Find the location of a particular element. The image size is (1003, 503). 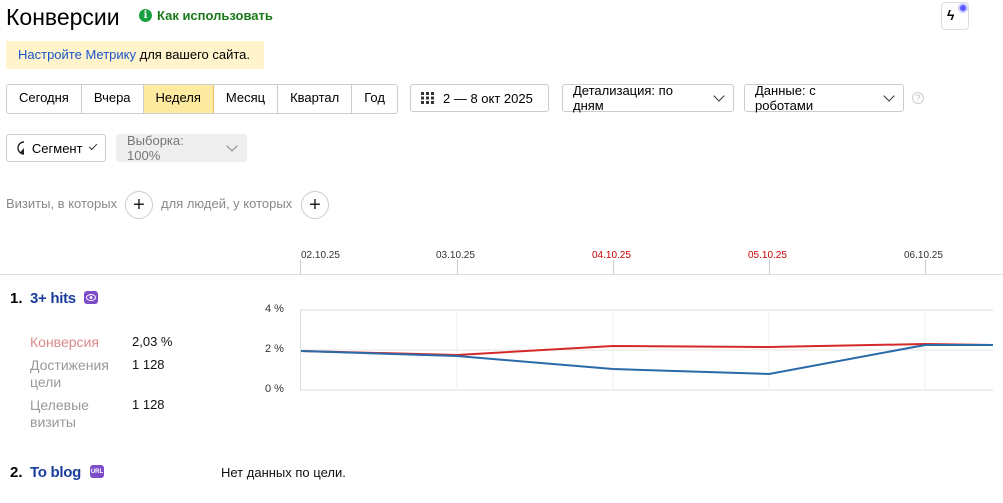

series-line-blue is located at coordinates (646, 360).